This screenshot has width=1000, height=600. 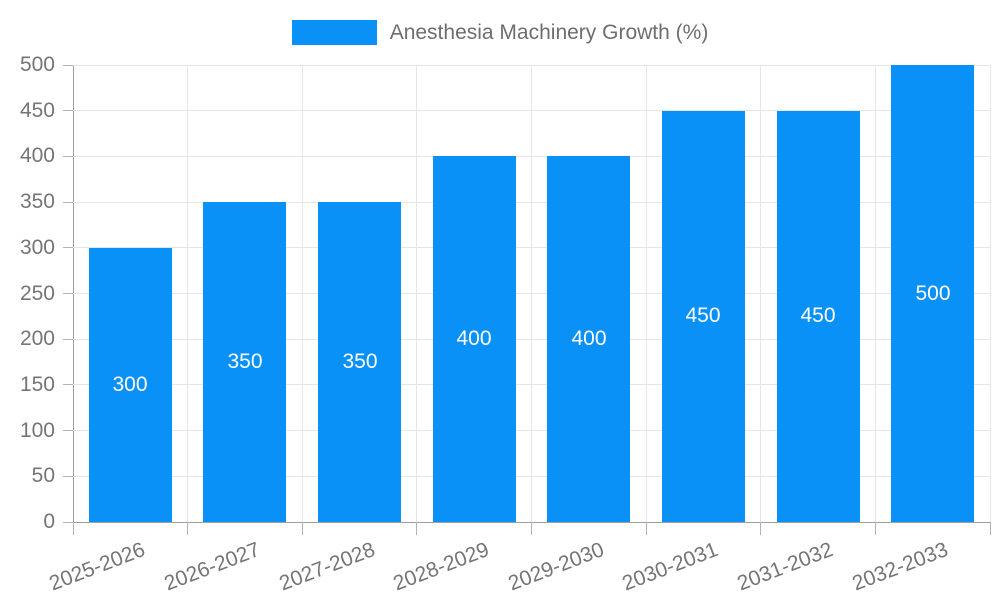 What do you see at coordinates (73, 300) in the screenshot?
I see `y-axis-line` at bounding box center [73, 300].